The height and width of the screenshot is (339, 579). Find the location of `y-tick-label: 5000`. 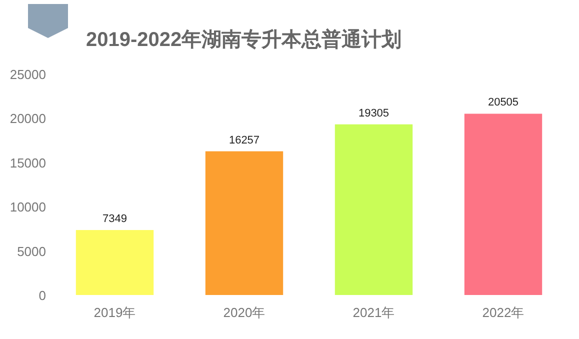

y-tick-label: 5000 is located at coordinates (31, 251).